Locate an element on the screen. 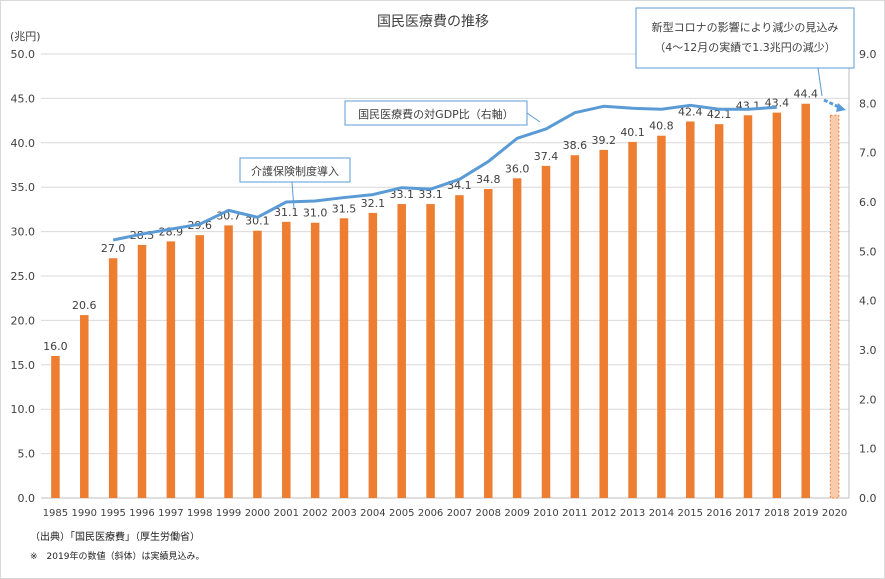 This screenshot has height=579, width=885. x-tick-label: 1997 is located at coordinates (170, 513).